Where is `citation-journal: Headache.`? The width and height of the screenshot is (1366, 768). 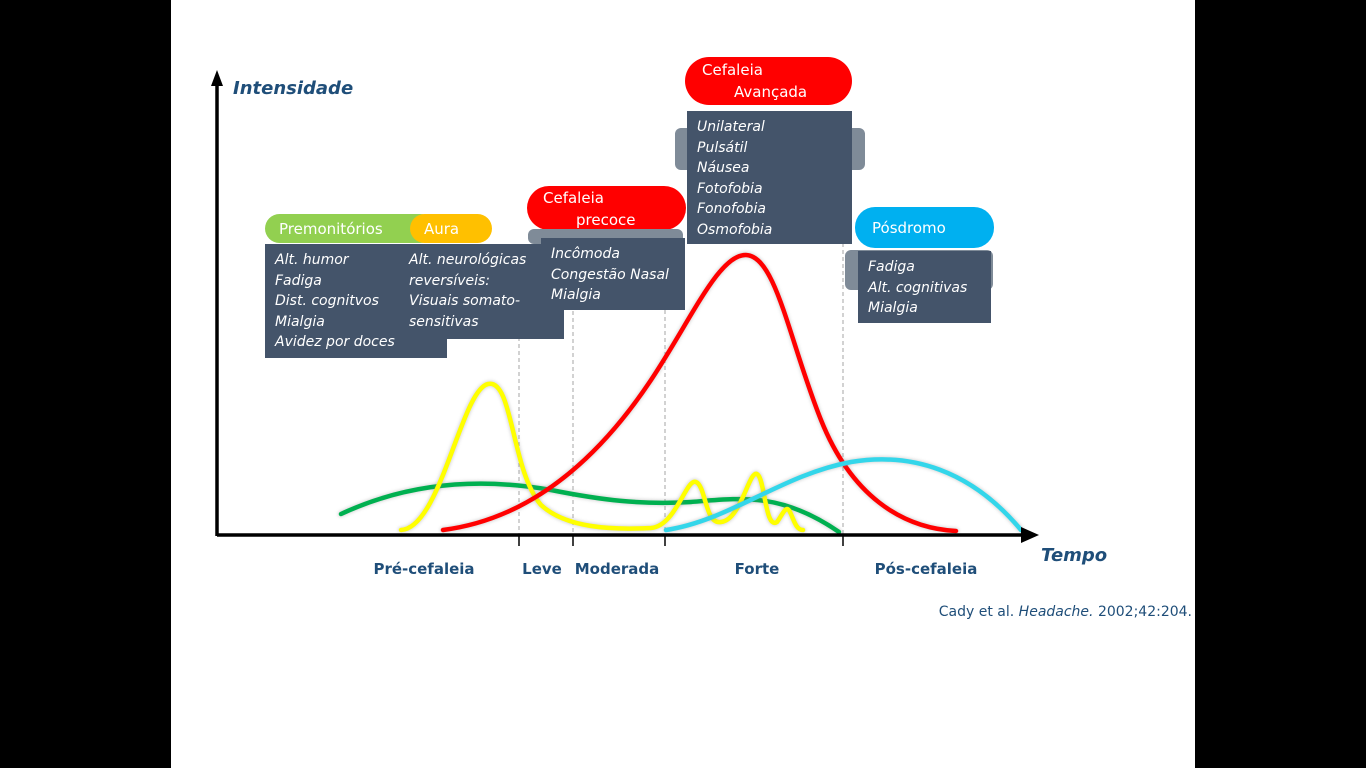 citation-journal: Headache. is located at coordinates (1056, 612).